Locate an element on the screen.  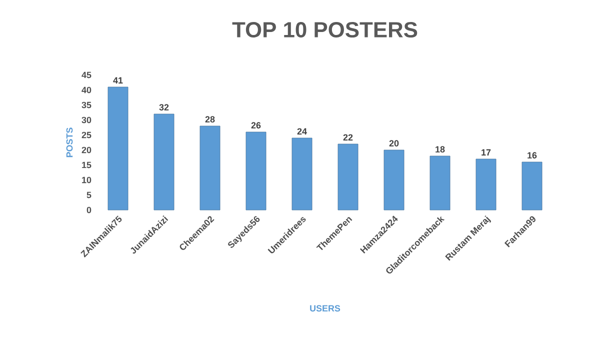
data-label: 26 is located at coordinates (256, 125).